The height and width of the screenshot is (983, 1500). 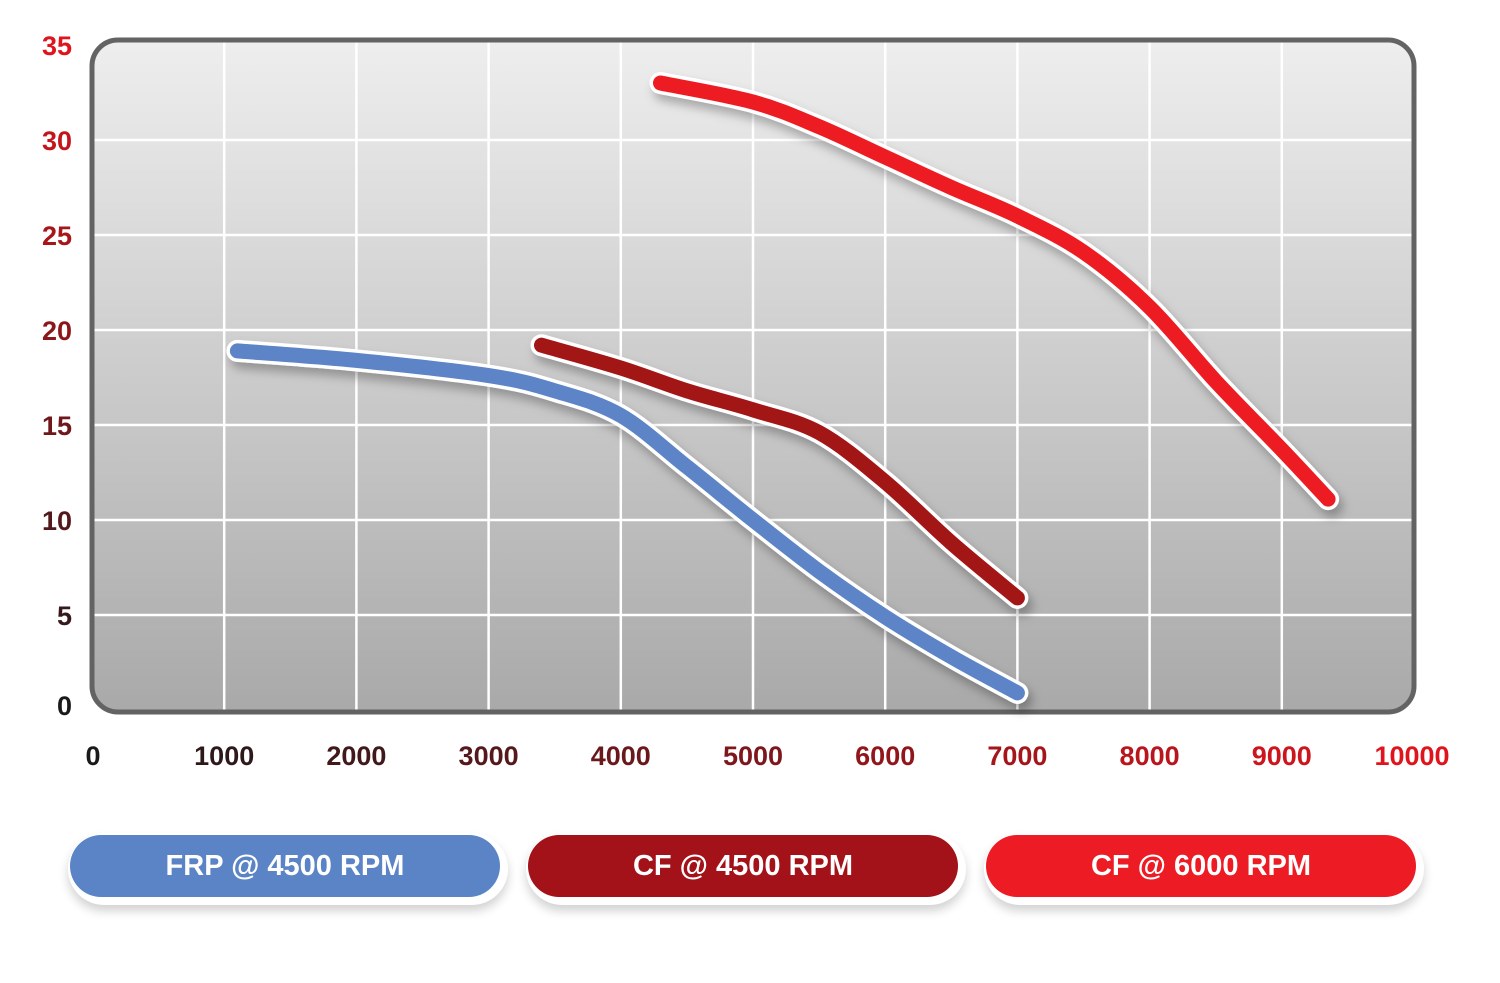 What do you see at coordinates (64, 616) in the screenshot?
I see `y-tick-label: 5` at bounding box center [64, 616].